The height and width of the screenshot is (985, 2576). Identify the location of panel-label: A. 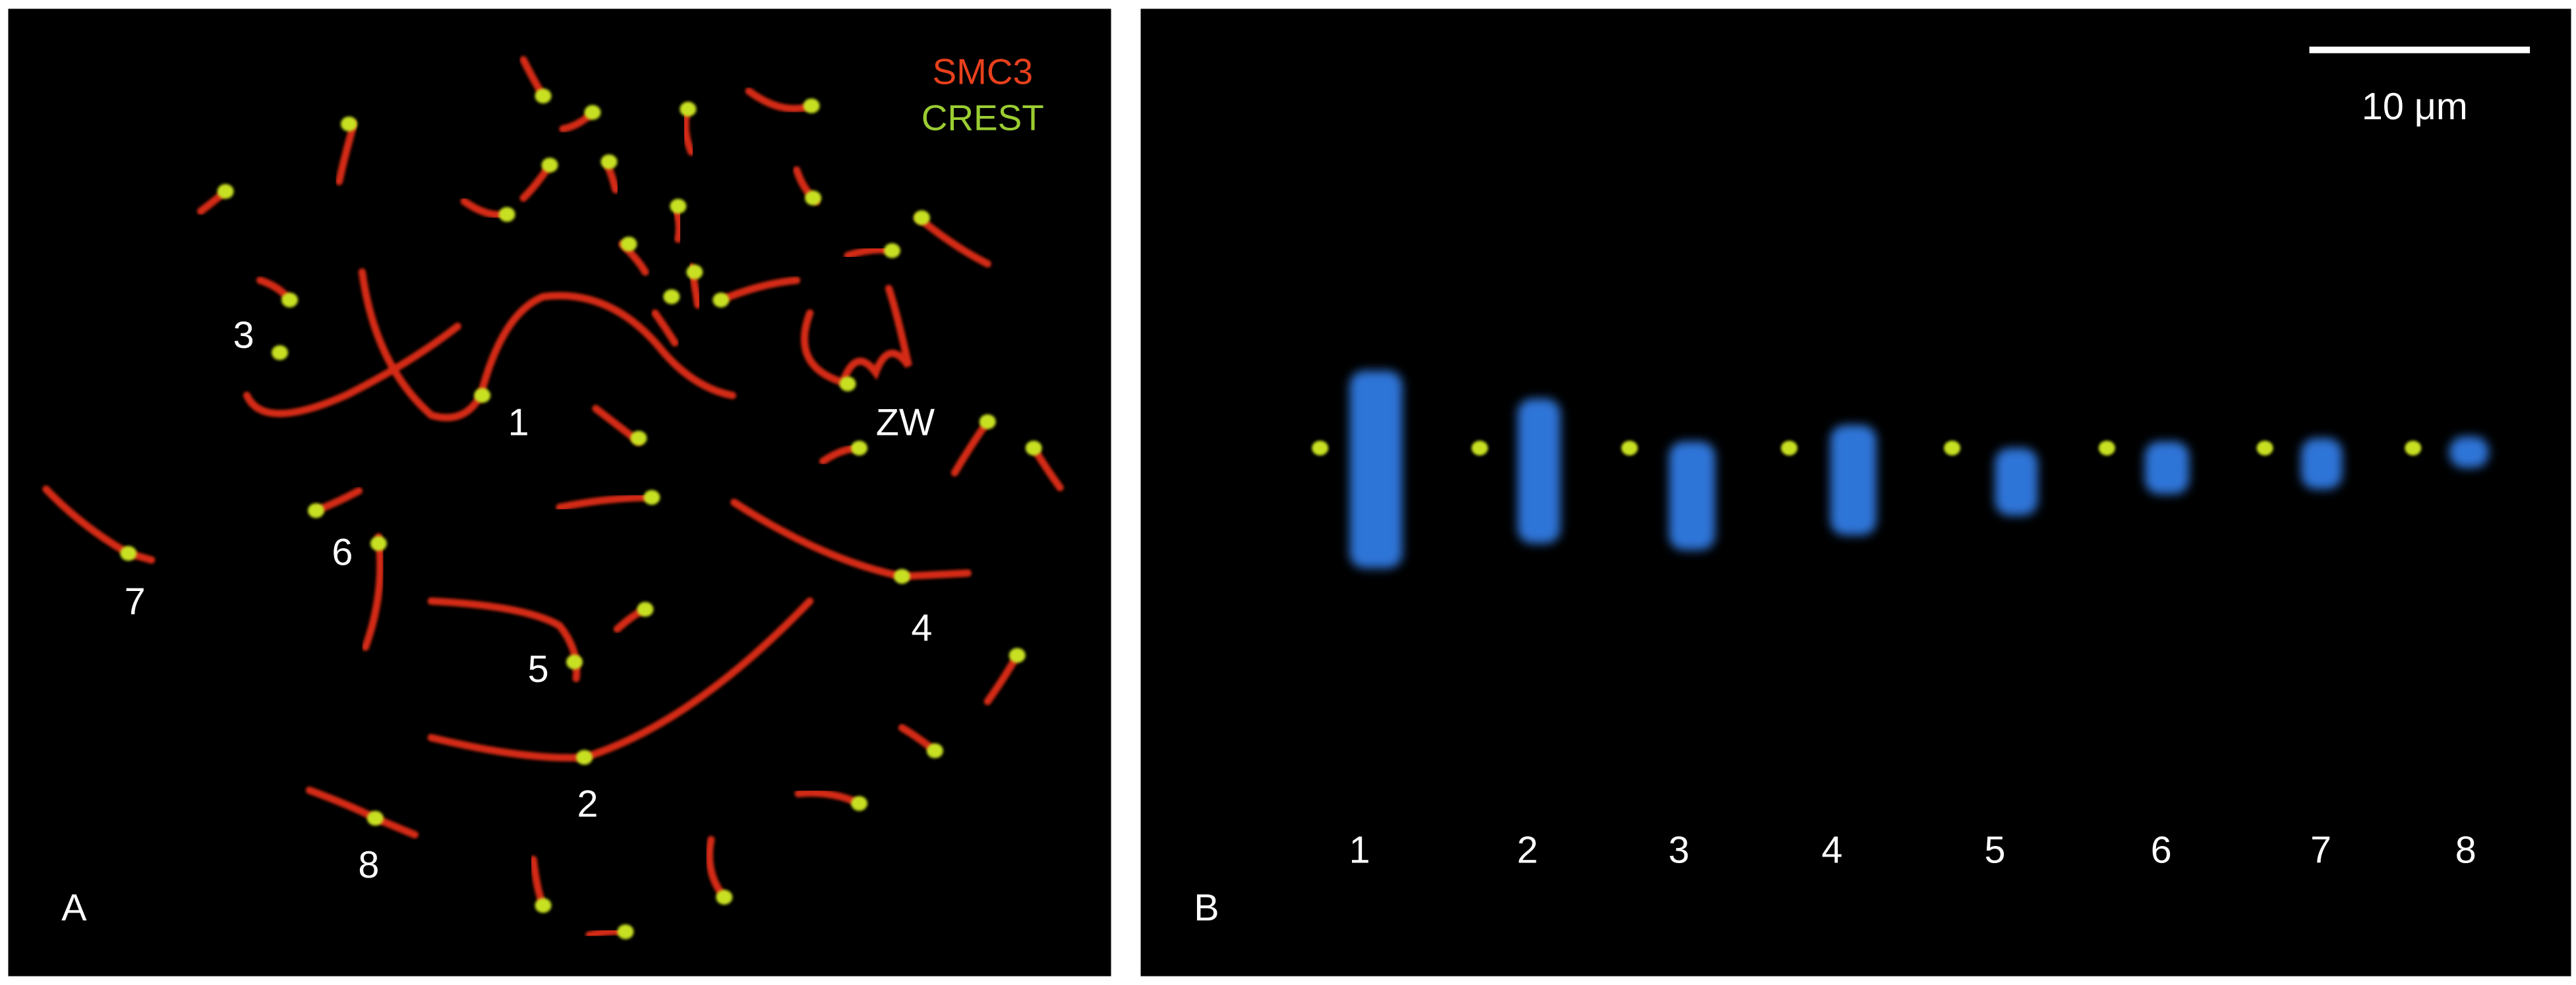
(74, 908).